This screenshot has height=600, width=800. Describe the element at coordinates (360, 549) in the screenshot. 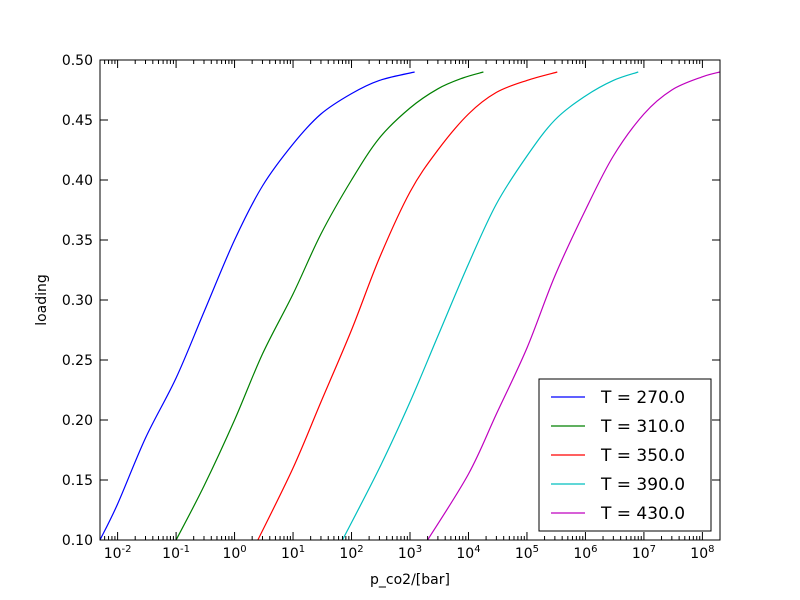

I see `x-tick-exponent: 2` at that location.